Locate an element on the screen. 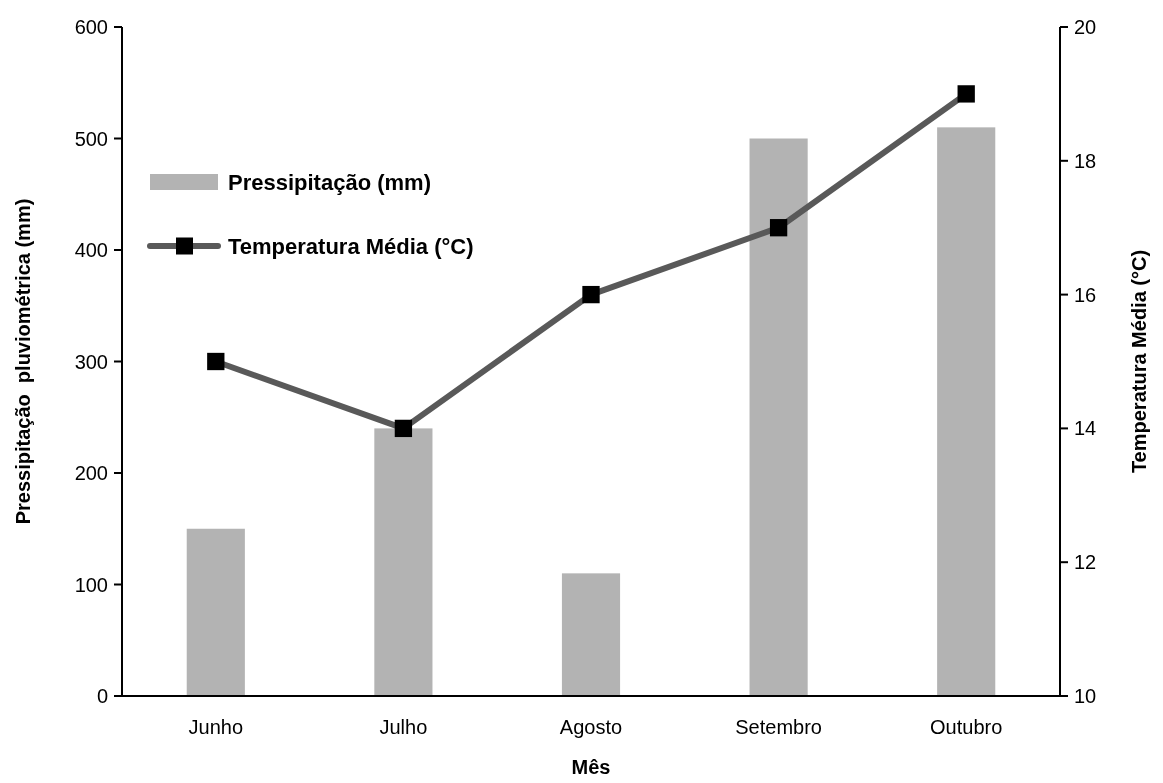  y-tick-label: 200 is located at coordinates (91, 473).